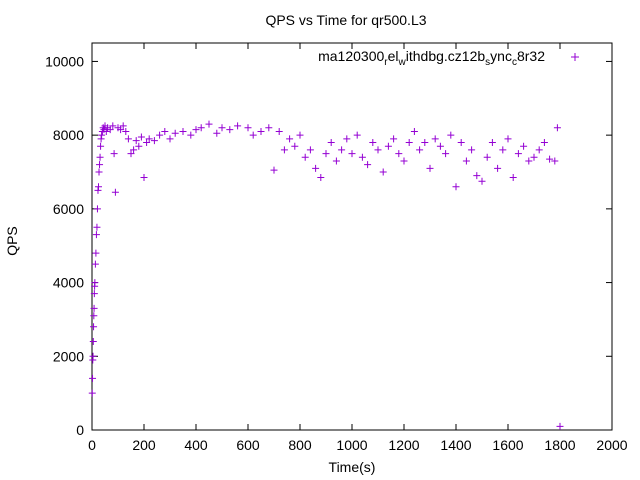 Image resolution: width=640 pixels, height=480 pixels. I want to click on y-tick-label: 10000, so click(64, 61).